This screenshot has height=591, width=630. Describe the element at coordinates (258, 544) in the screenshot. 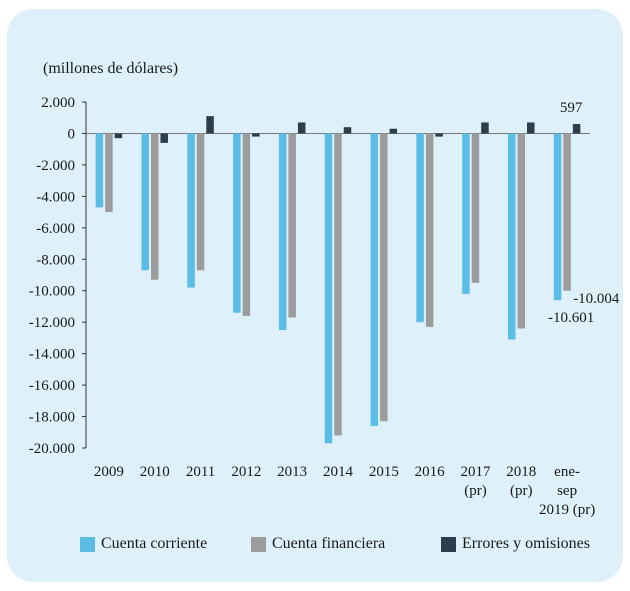

I see `legend-swatch-cuenta-financiera` at that location.